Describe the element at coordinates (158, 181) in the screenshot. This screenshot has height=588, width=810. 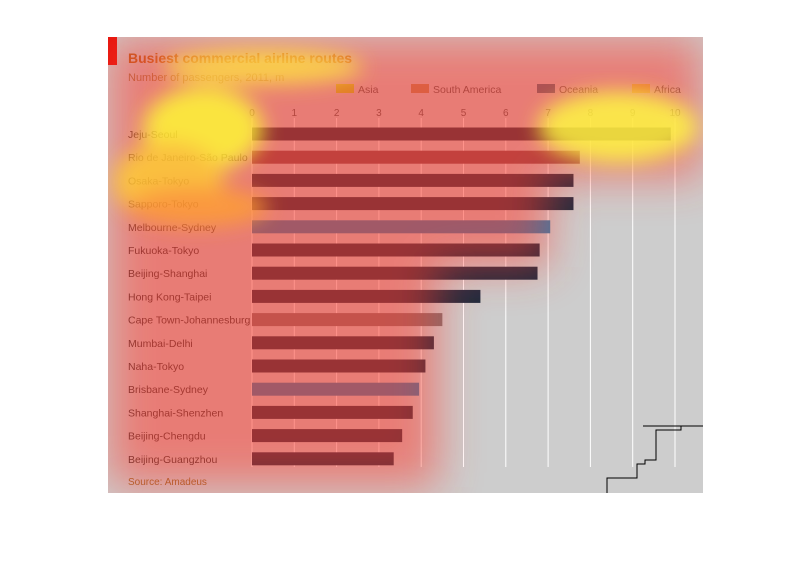
I see `category-label: Osaka-Tokyo` at that location.